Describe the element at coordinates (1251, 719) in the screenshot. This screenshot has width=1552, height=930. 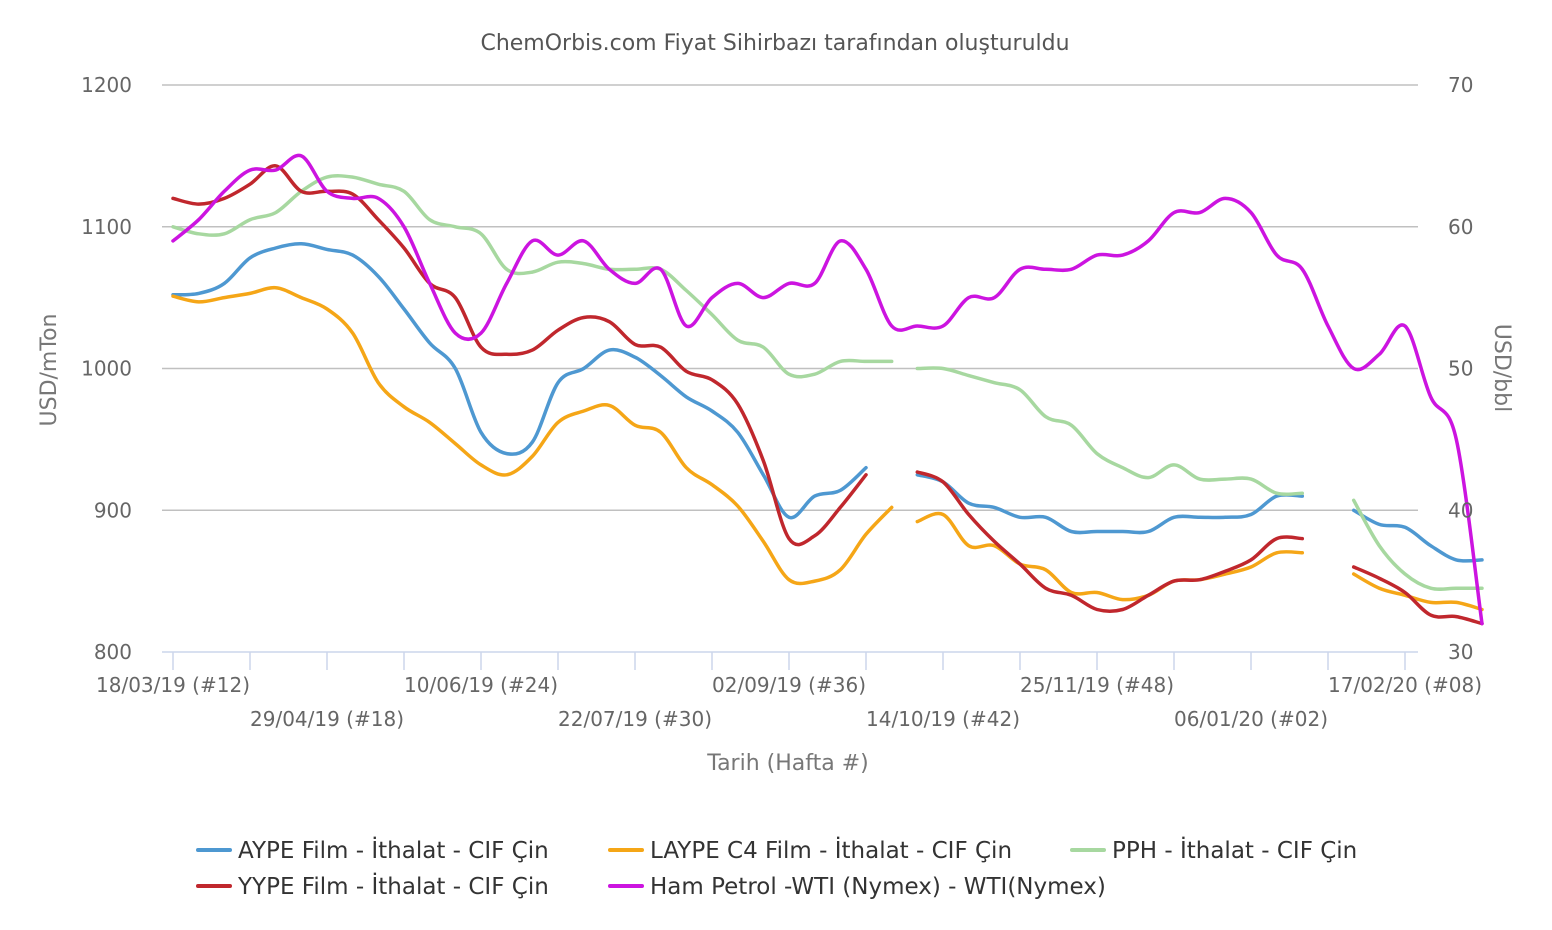
I see `x-tick-label: 06/01/20 (#02)` at that location.